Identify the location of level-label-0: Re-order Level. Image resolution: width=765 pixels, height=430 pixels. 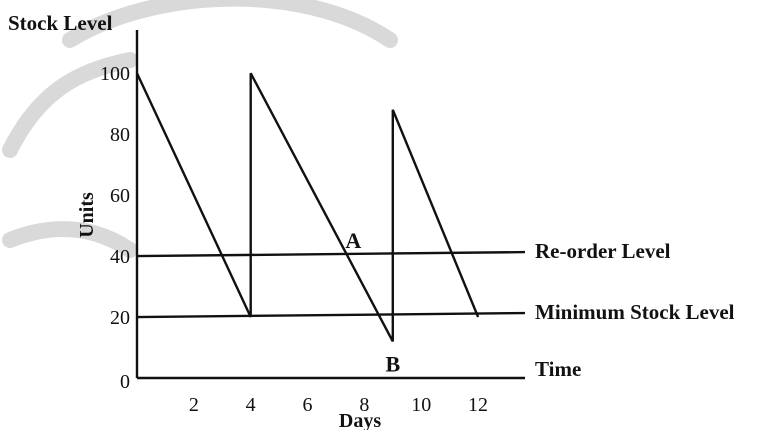
(603, 251).